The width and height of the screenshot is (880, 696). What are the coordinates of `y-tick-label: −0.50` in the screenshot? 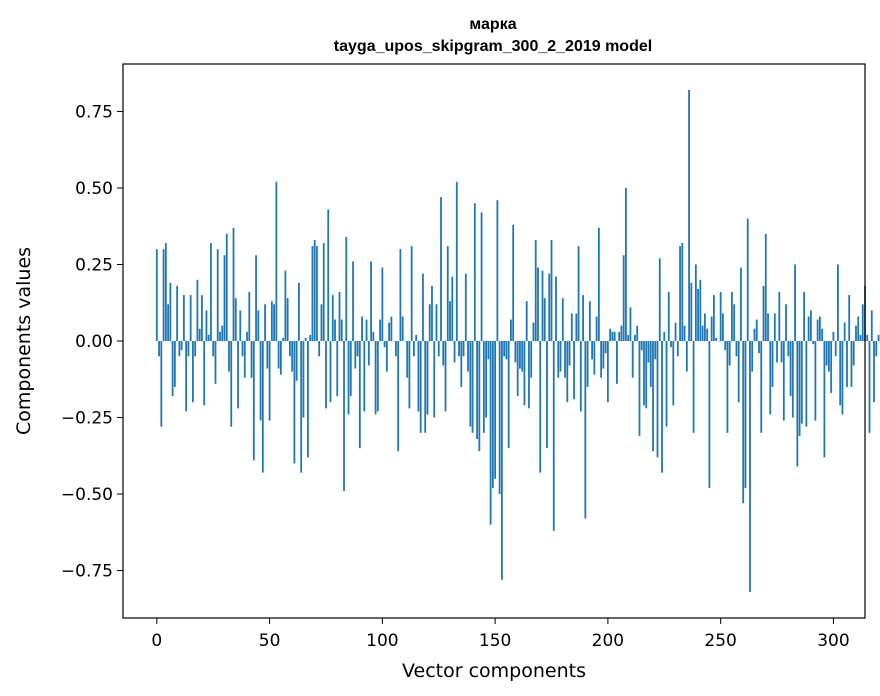 It's located at (87, 495).